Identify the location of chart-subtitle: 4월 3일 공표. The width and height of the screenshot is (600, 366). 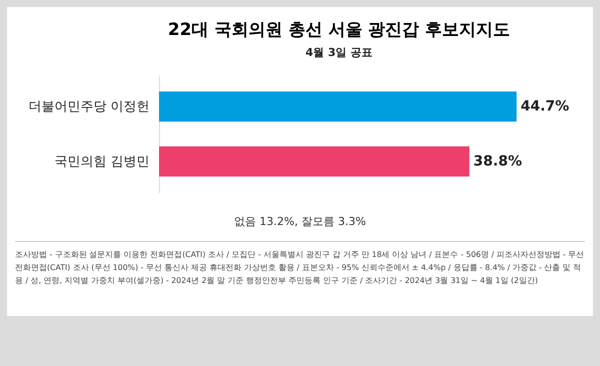
(339, 52).